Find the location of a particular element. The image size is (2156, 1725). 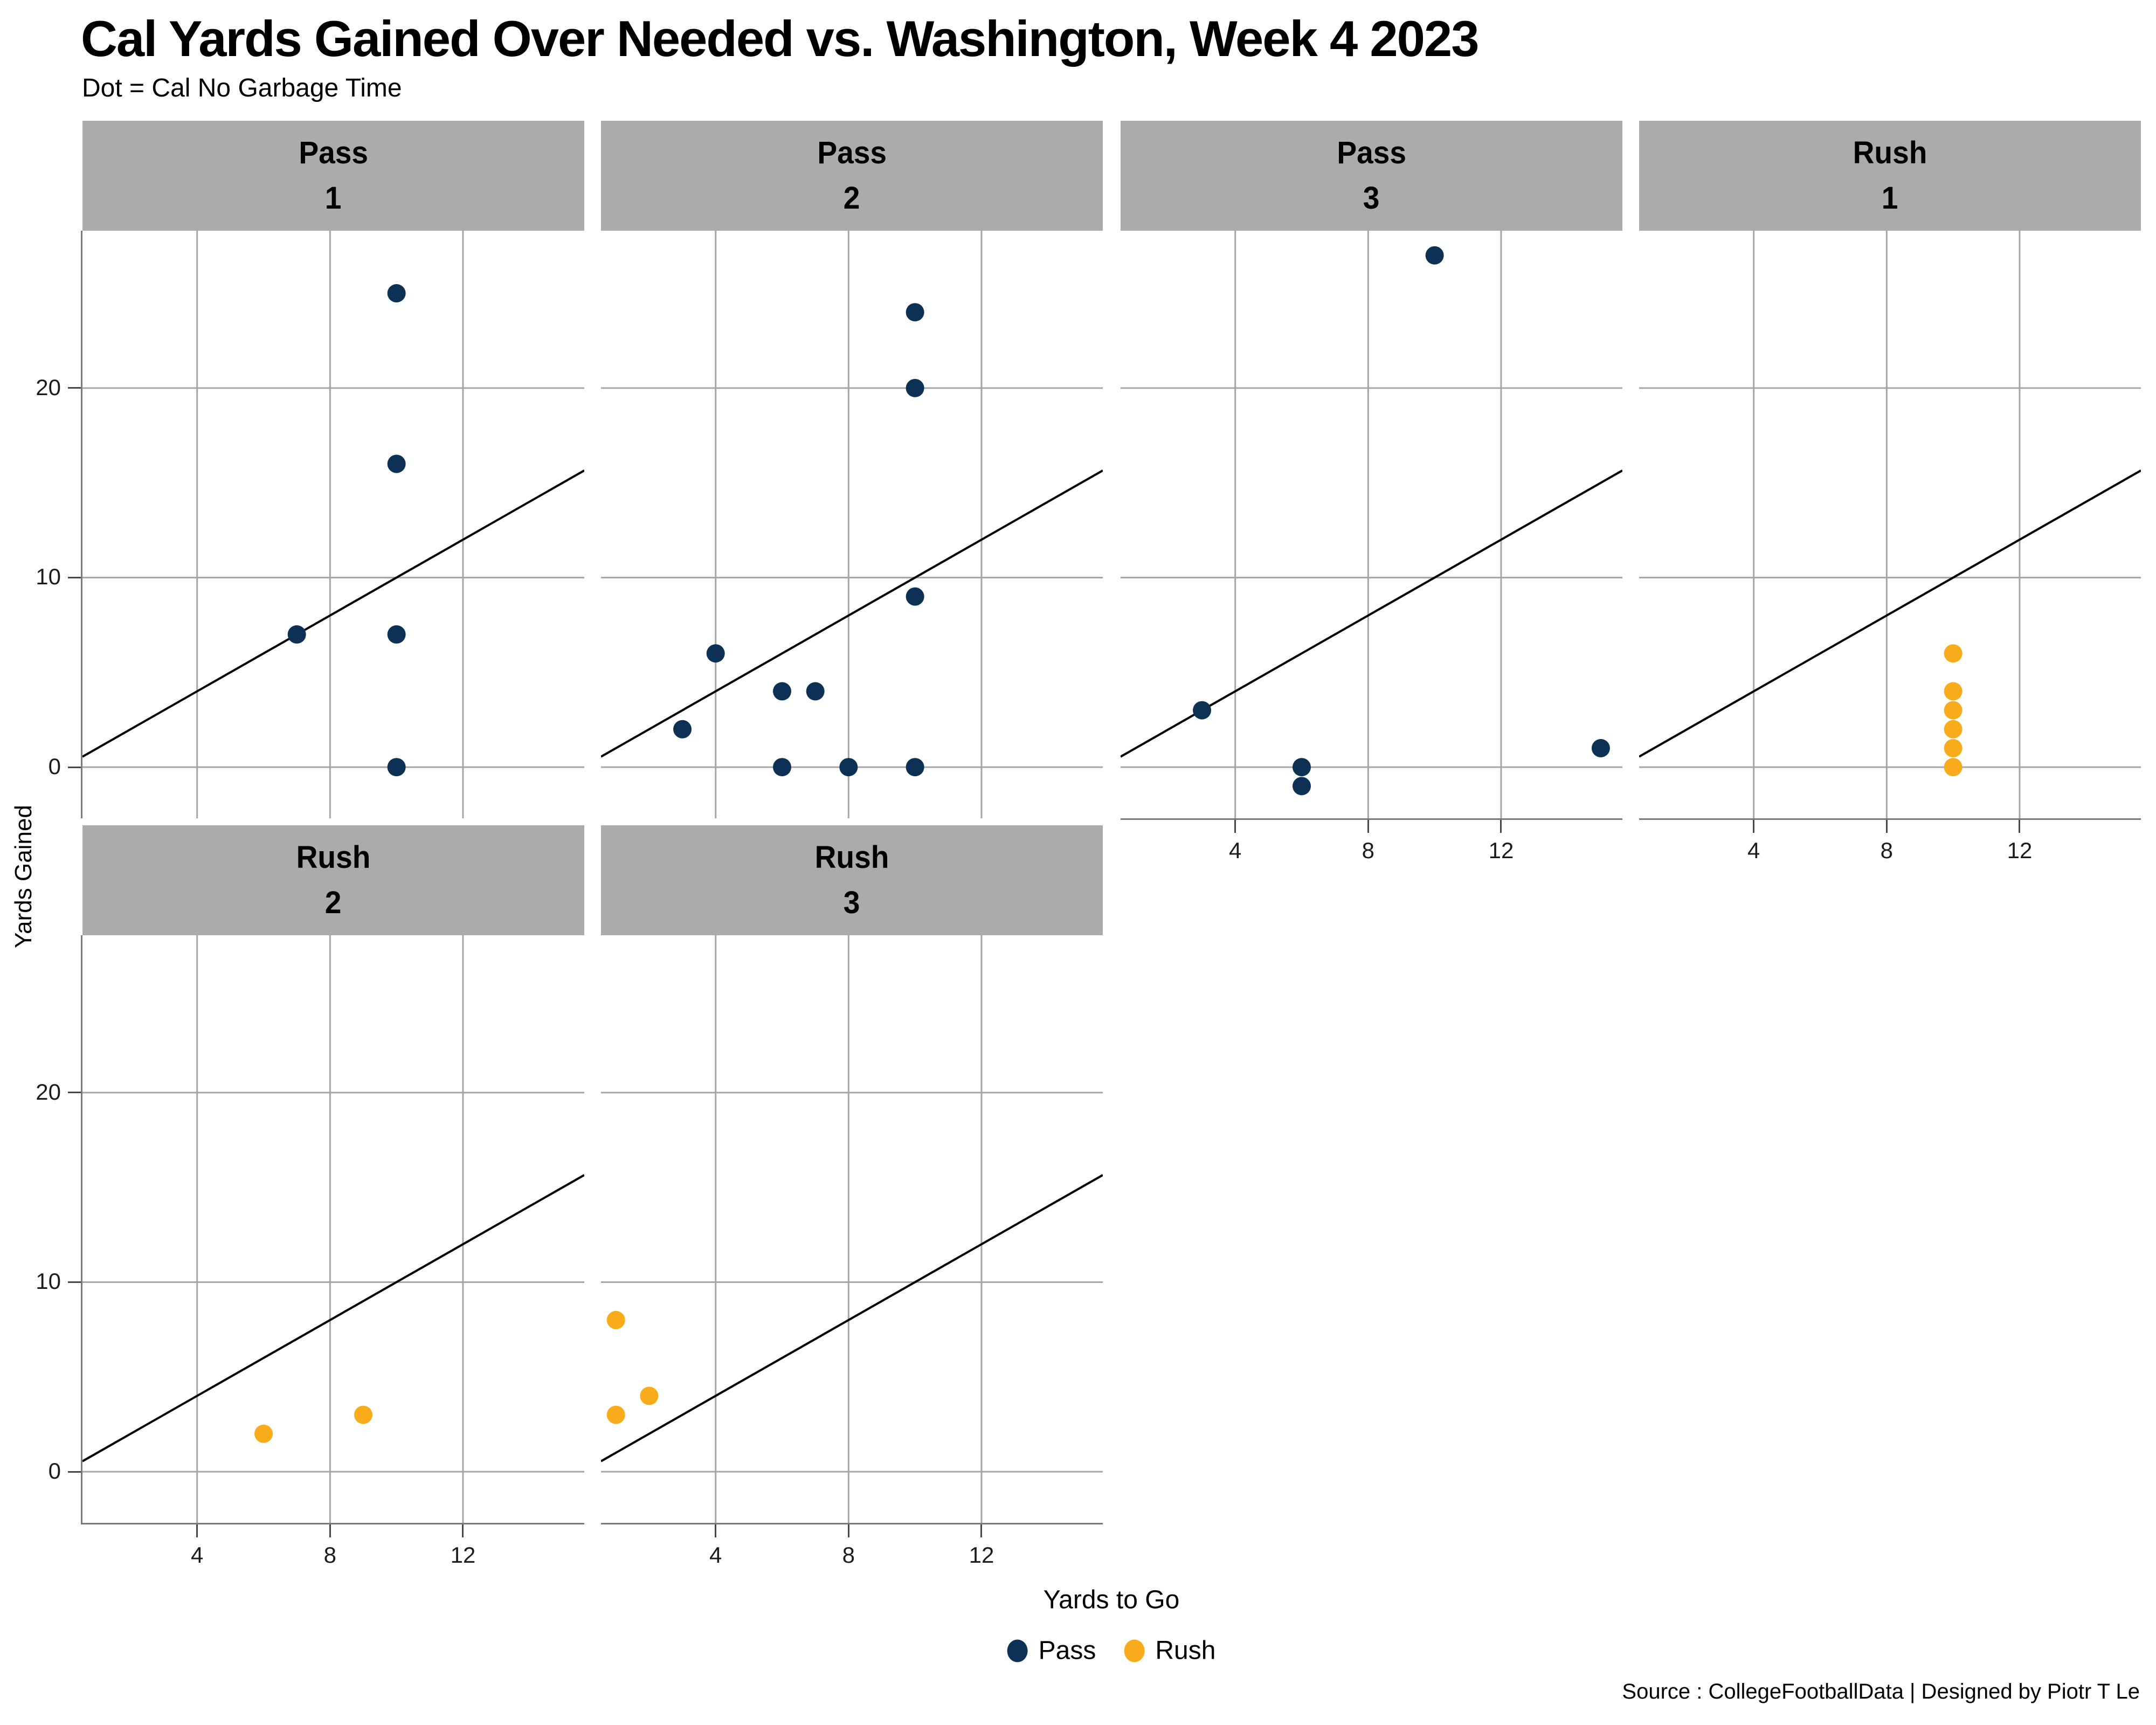

data-point-rush-1-x10-y1 is located at coordinates (1953, 748).